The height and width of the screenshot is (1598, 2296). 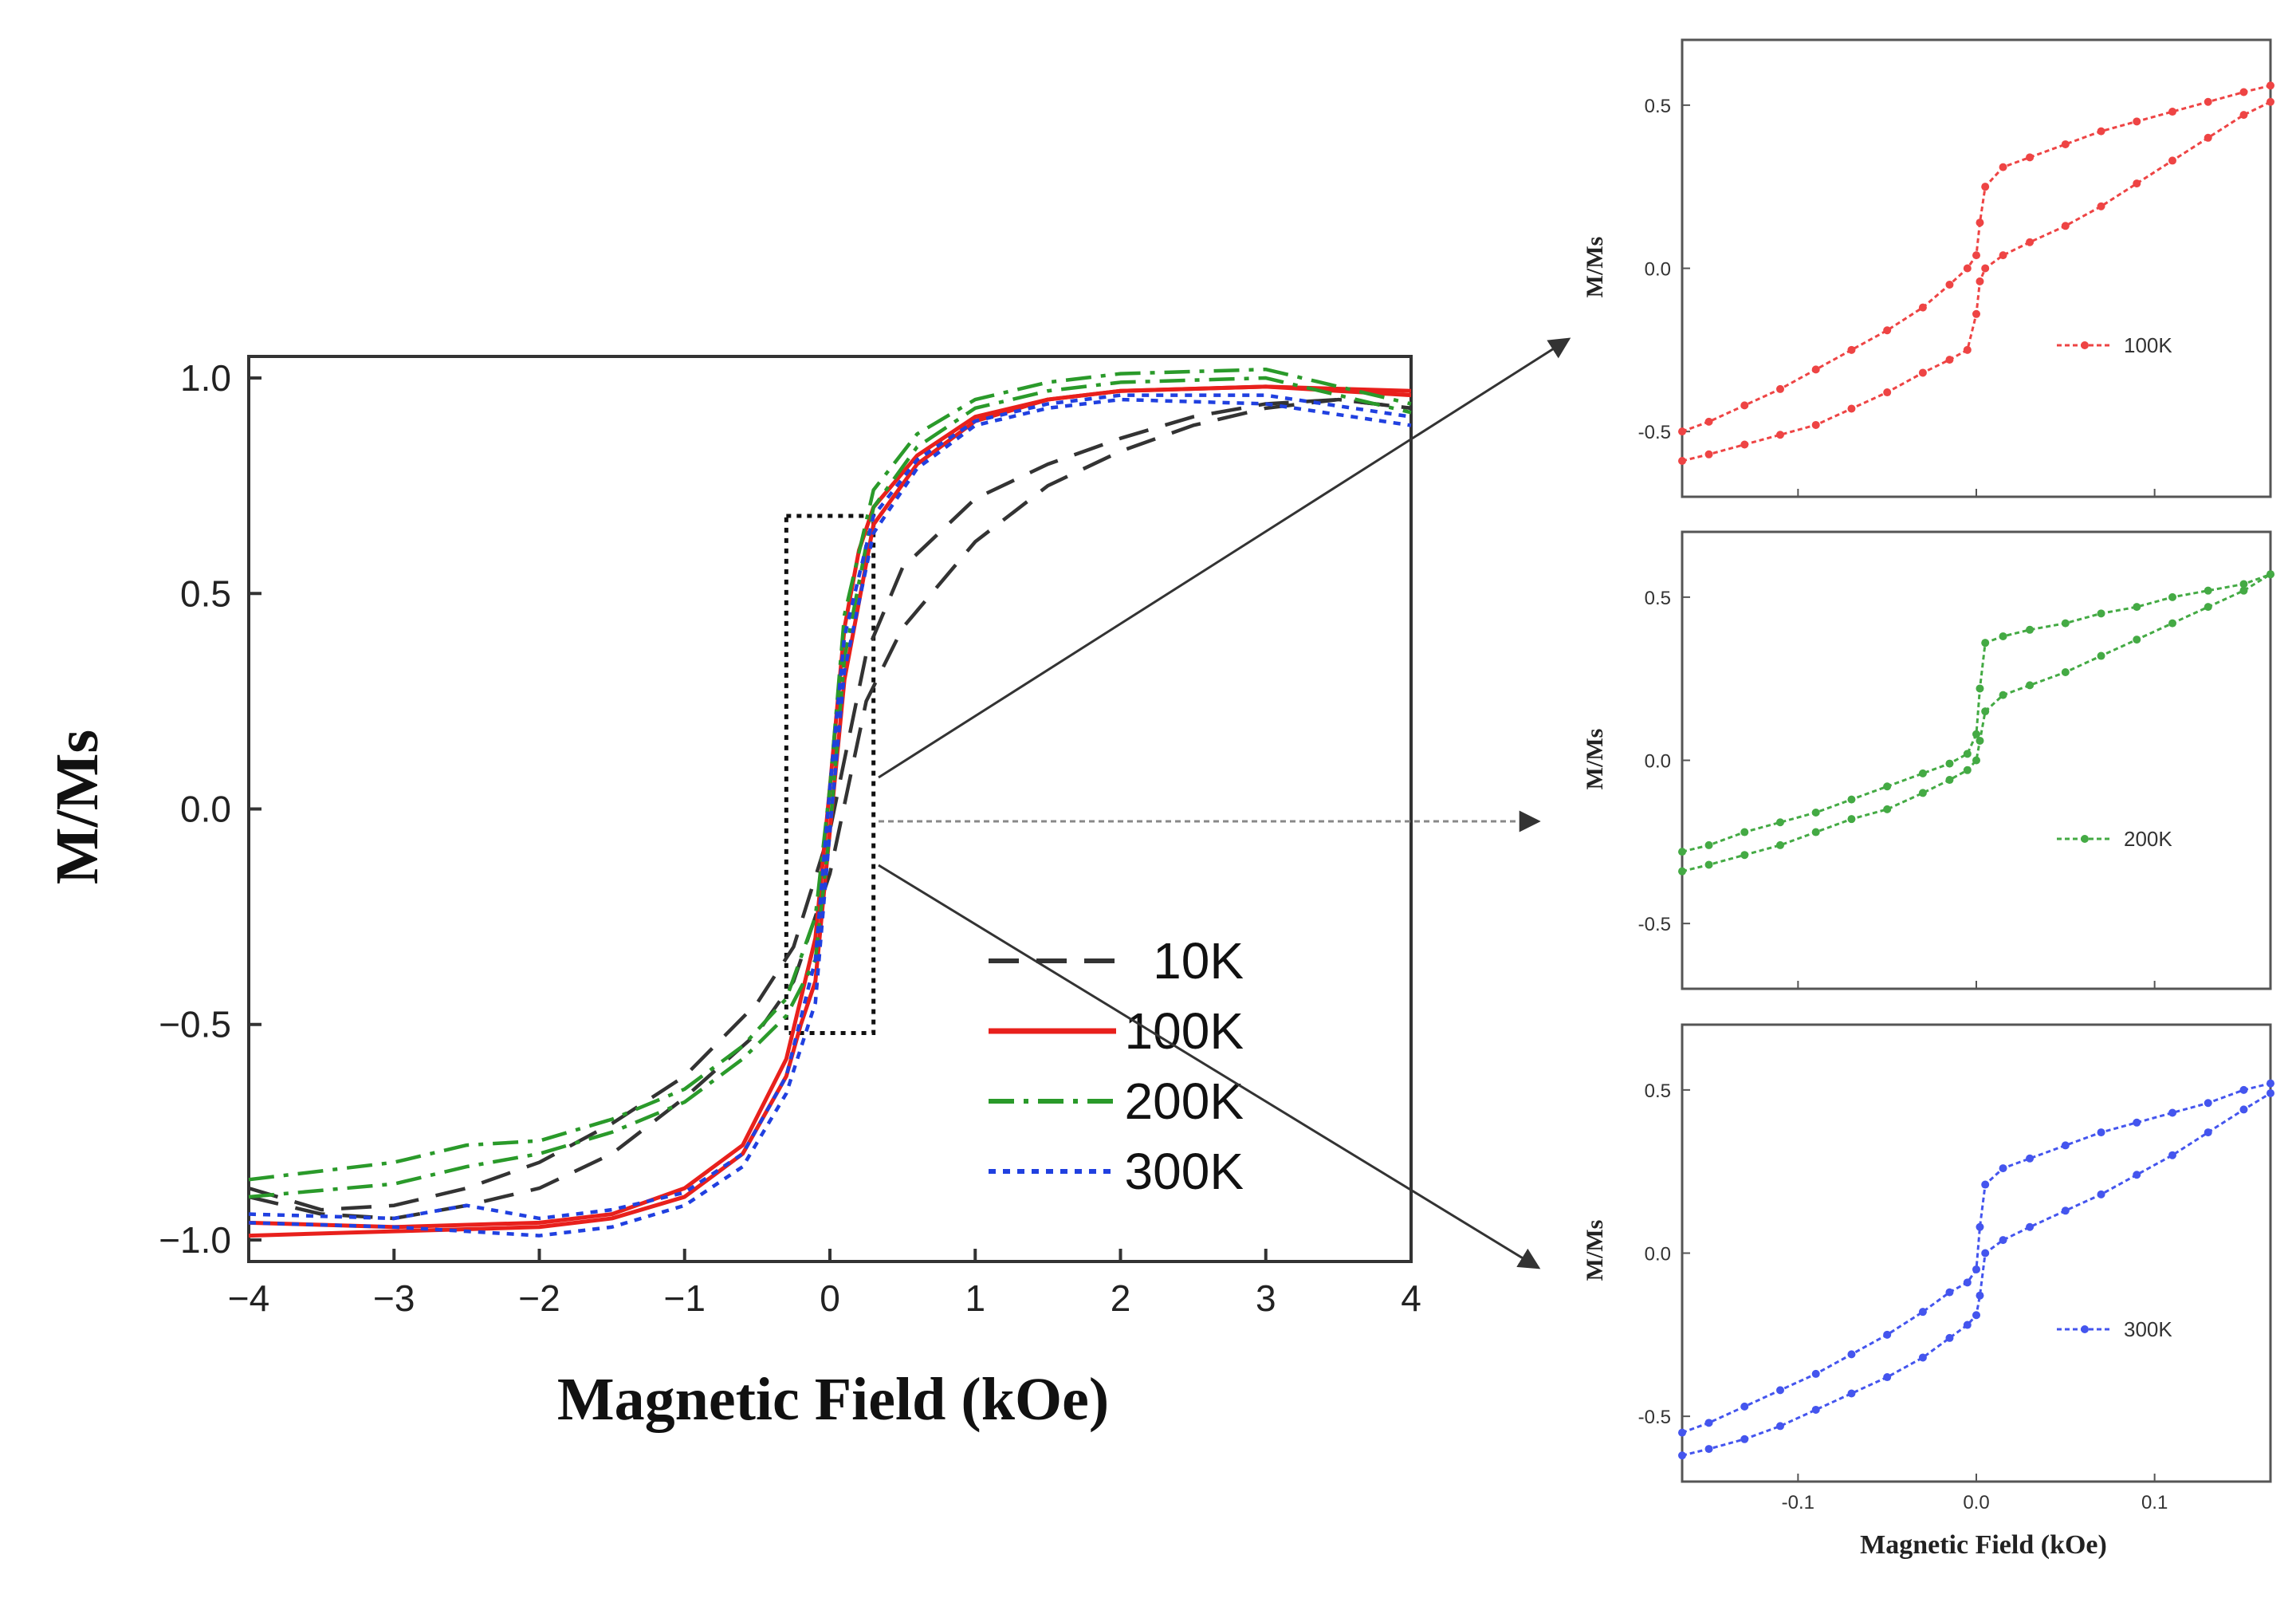 What do you see at coordinates (1976, 713) in the screenshot?
I see `inset-series-200k-upper` at bounding box center [1976, 713].